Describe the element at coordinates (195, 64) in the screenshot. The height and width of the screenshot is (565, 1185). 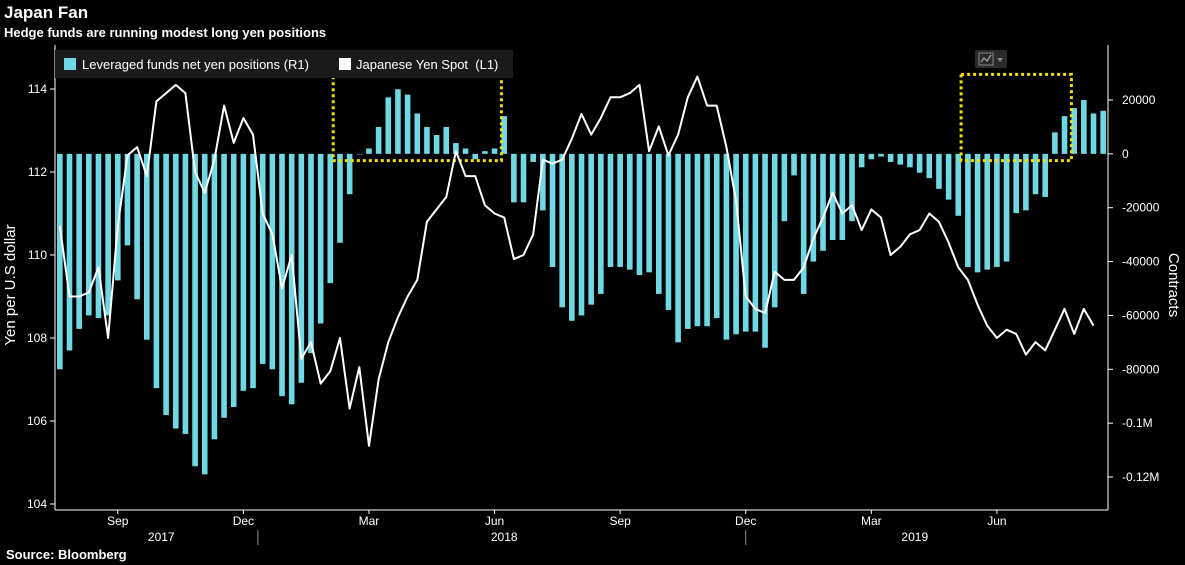
I see `legend-item-bar: Leveraged funds net yen positions (R1)` at that location.